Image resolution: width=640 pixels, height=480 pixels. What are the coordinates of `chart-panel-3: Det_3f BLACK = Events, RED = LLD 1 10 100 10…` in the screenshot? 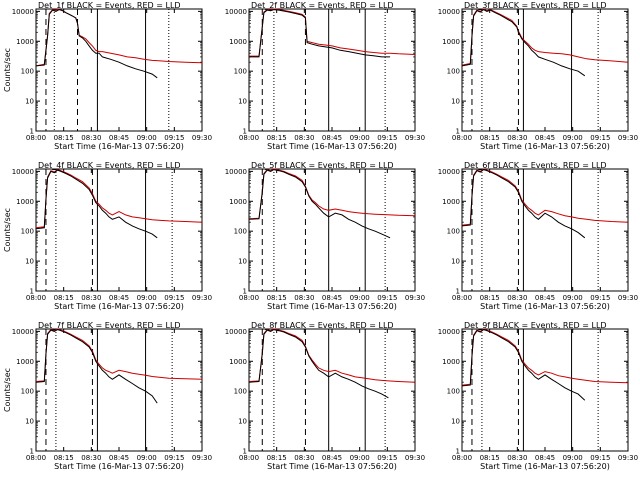 It's located at (532, 80).